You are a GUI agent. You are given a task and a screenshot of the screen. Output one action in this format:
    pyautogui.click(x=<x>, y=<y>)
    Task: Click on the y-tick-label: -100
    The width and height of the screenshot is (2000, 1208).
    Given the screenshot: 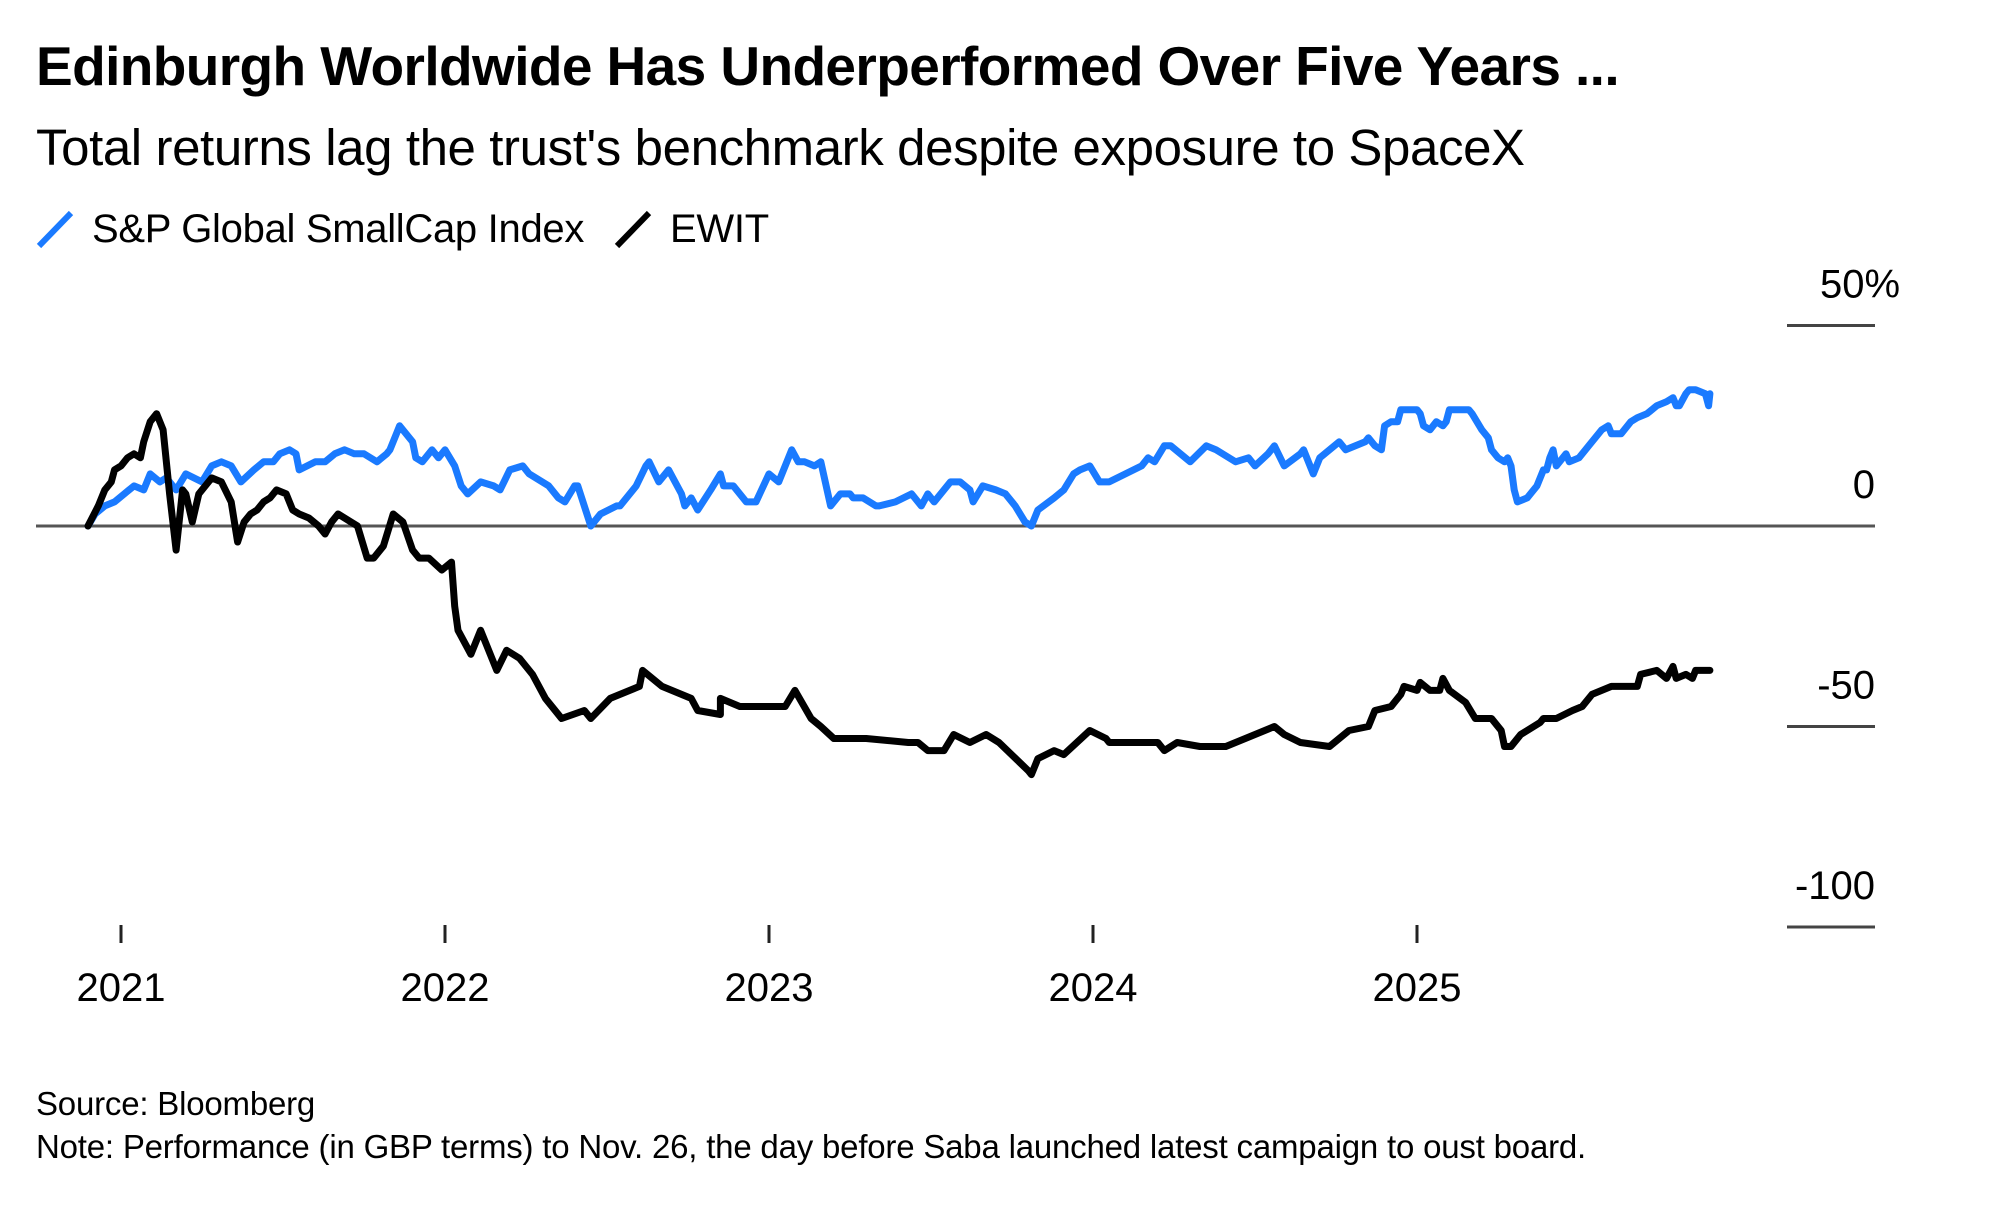 What is the action you would take?
    pyautogui.click(x=1835, y=886)
    